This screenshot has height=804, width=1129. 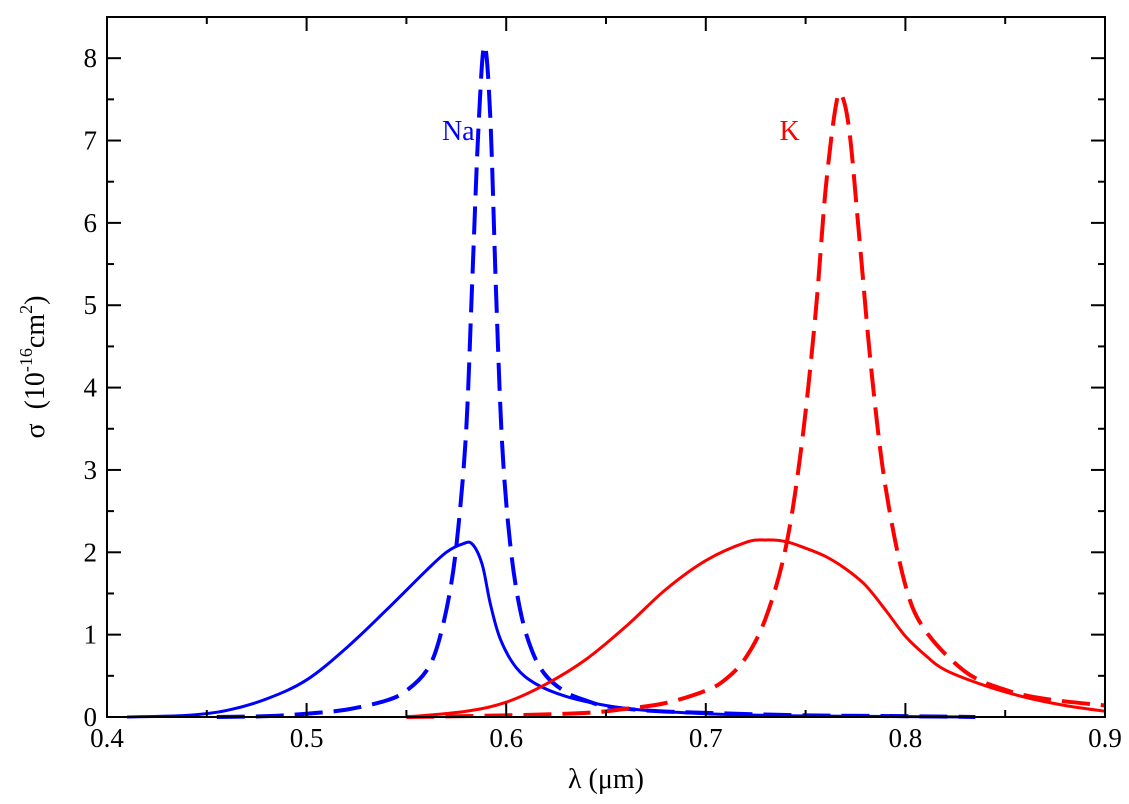 What do you see at coordinates (706, 738) in the screenshot?
I see `x-tick-label: 0.7` at bounding box center [706, 738].